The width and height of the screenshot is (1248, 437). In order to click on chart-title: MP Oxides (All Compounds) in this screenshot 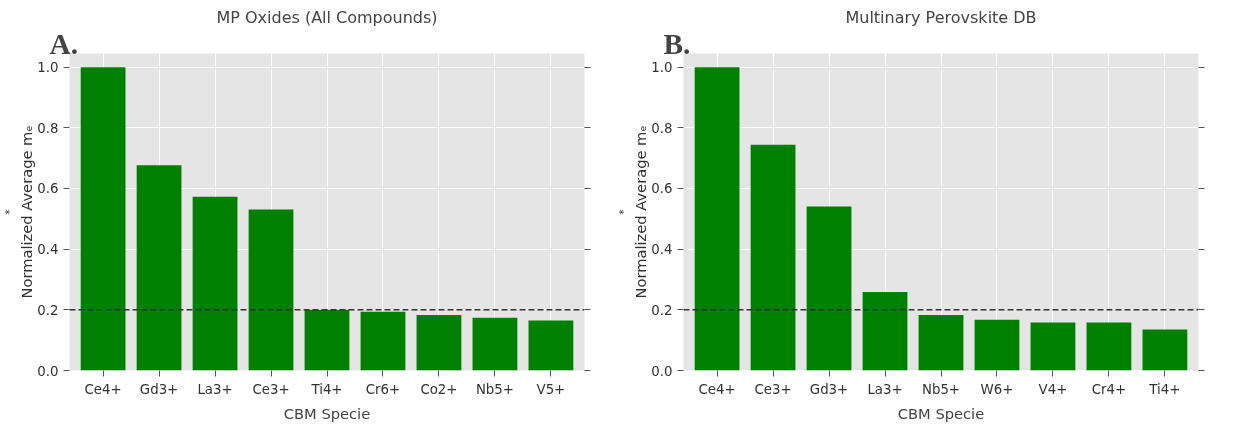, I will do `click(327, 17)`.